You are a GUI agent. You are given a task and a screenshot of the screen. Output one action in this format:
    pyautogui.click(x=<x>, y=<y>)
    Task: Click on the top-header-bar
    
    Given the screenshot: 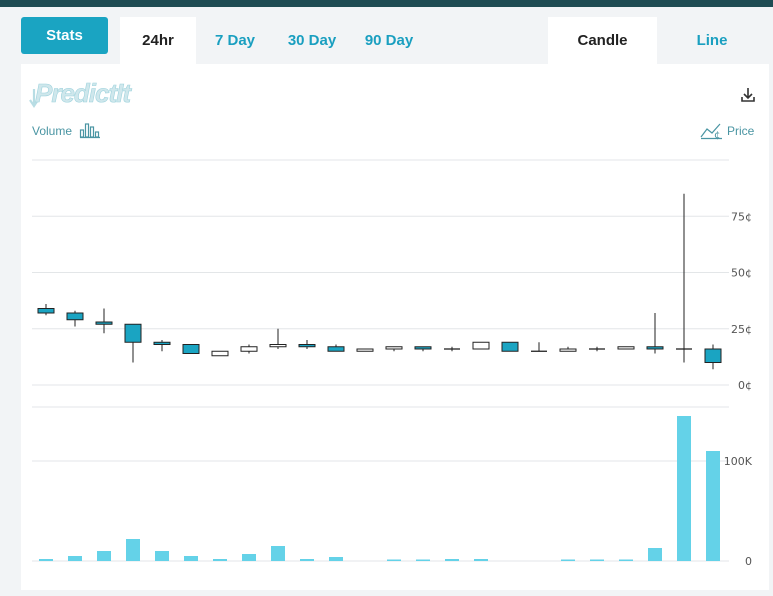 What is the action you would take?
    pyautogui.click(x=386, y=3)
    